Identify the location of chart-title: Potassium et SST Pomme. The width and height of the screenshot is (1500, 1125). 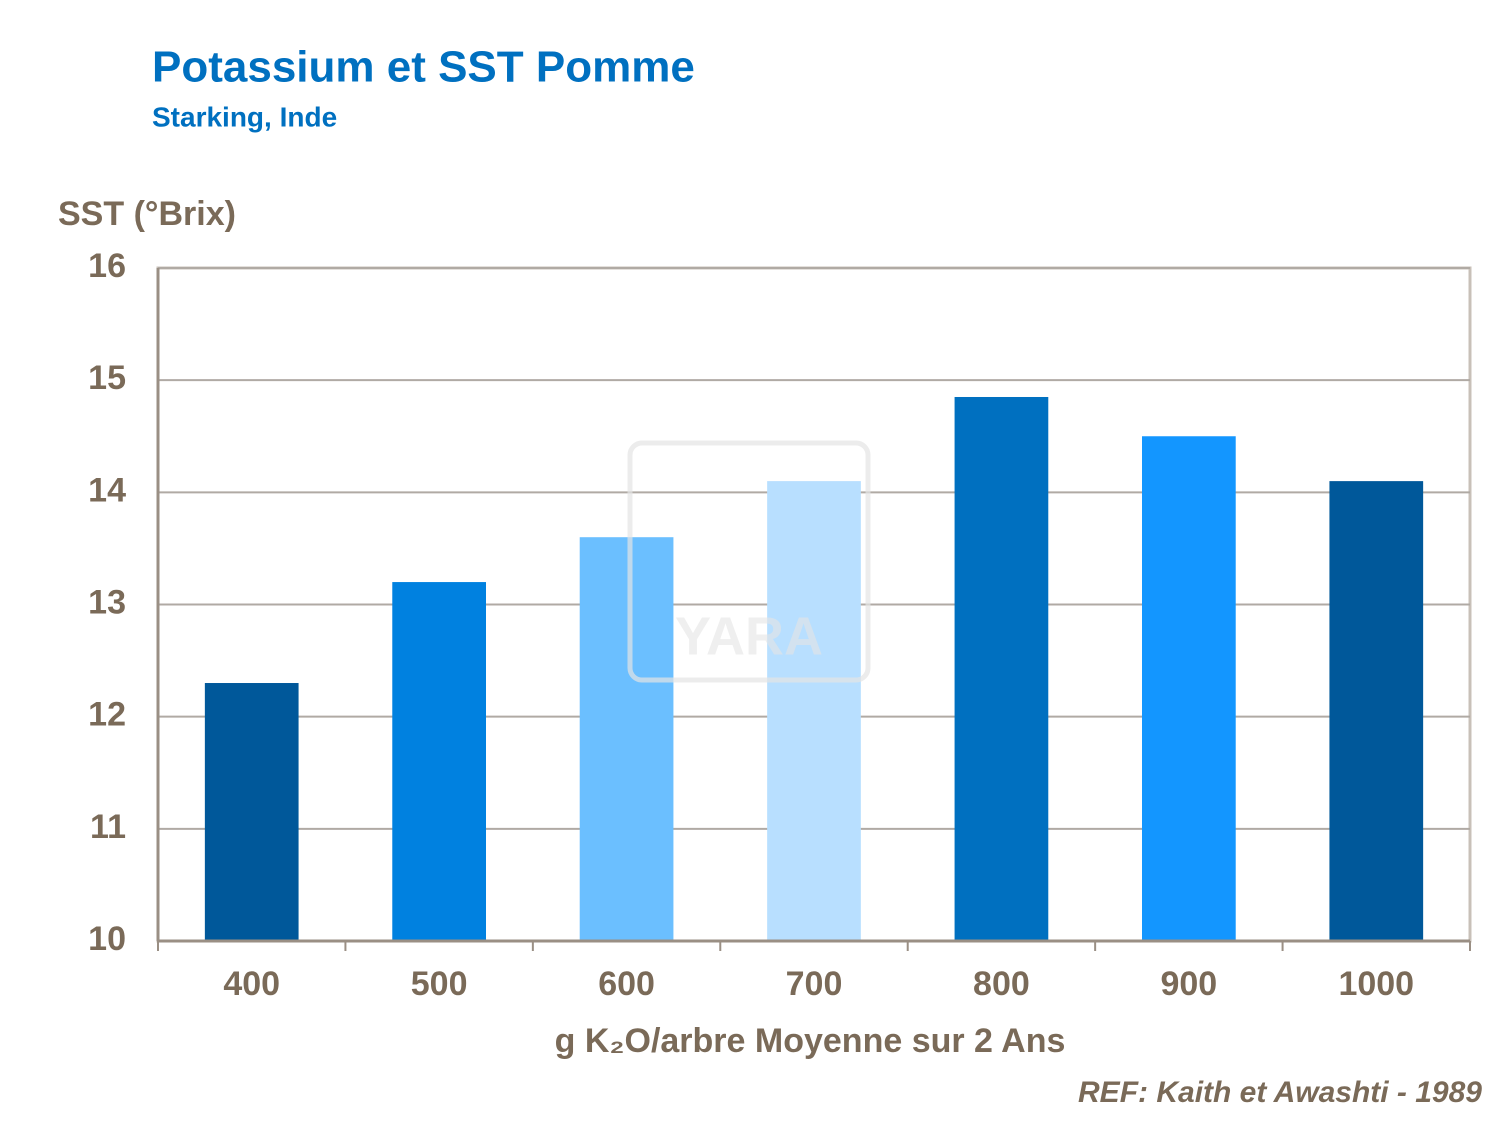
(423, 67).